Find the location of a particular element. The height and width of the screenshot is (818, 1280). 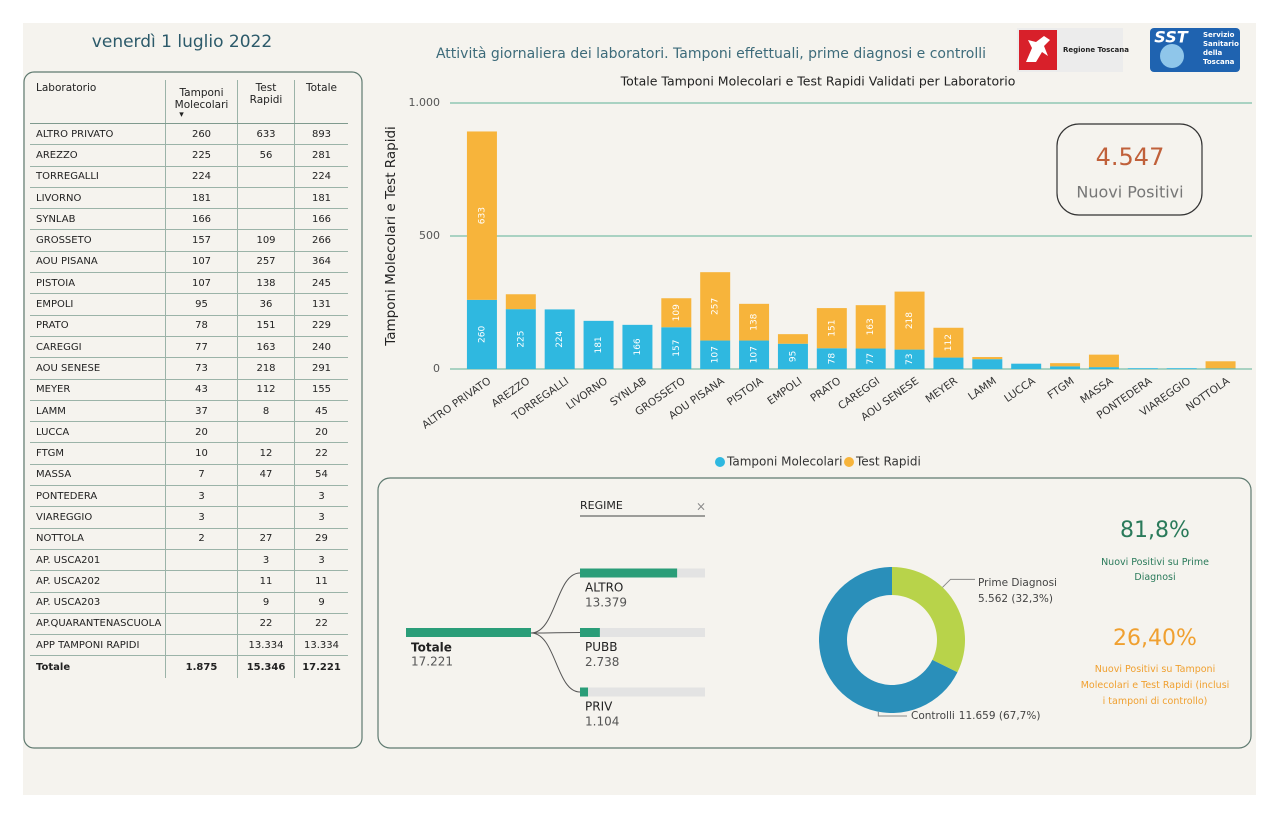

table-row: AP.QUARANTENASCUOLA 22 22 is located at coordinates (189, 624).